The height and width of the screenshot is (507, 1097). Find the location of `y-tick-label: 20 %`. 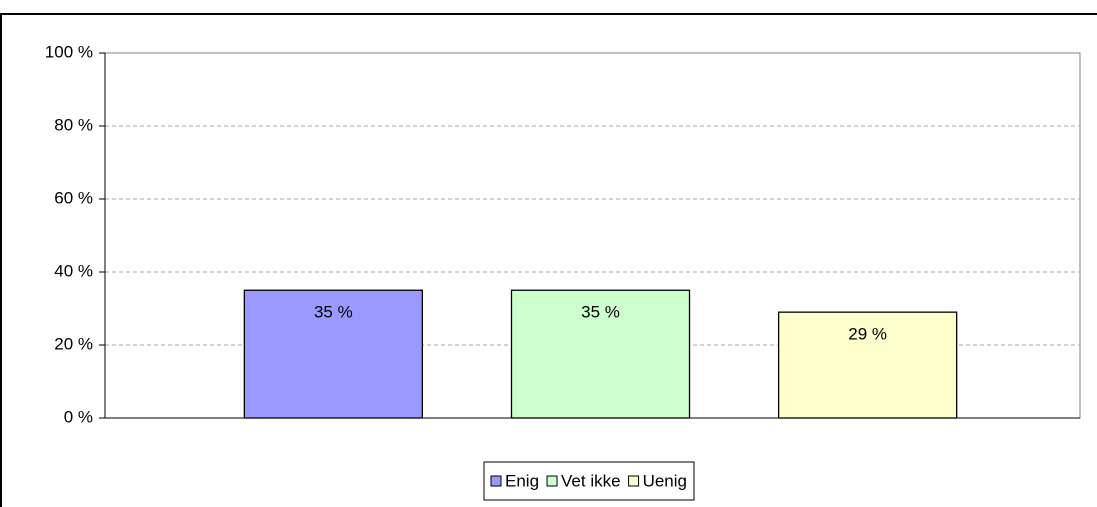

y-tick-label: 20 % is located at coordinates (73, 343).